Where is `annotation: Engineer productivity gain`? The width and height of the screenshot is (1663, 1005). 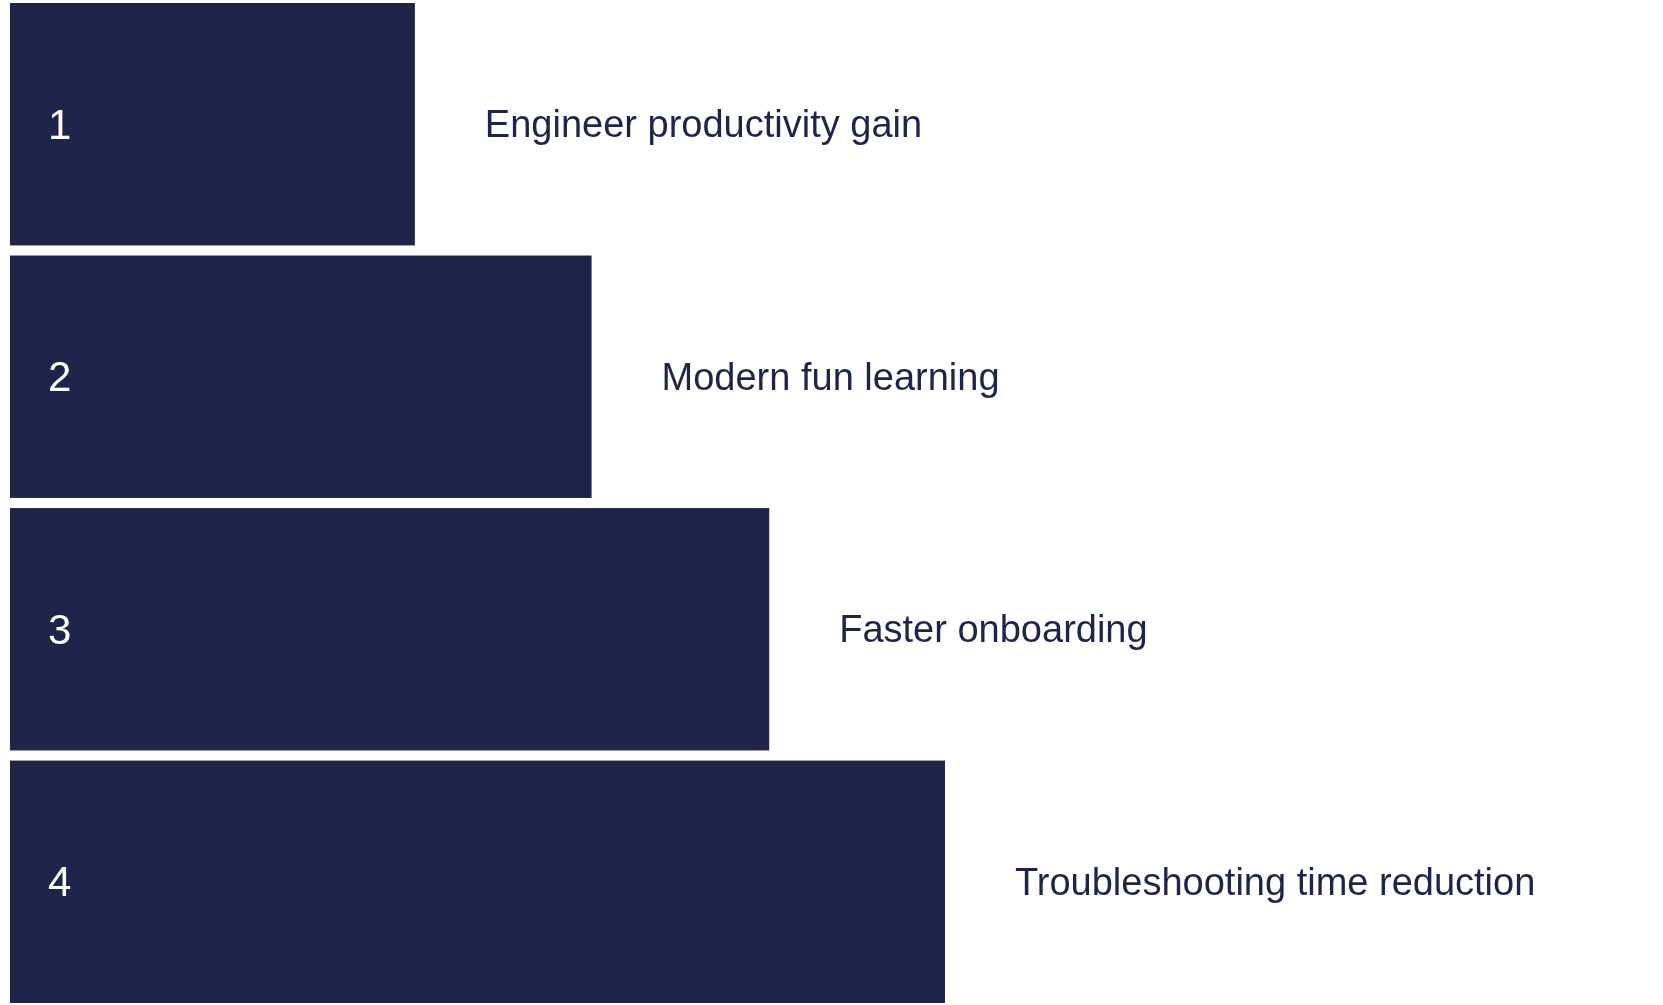 annotation: Engineer productivity gain is located at coordinates (703, 124).